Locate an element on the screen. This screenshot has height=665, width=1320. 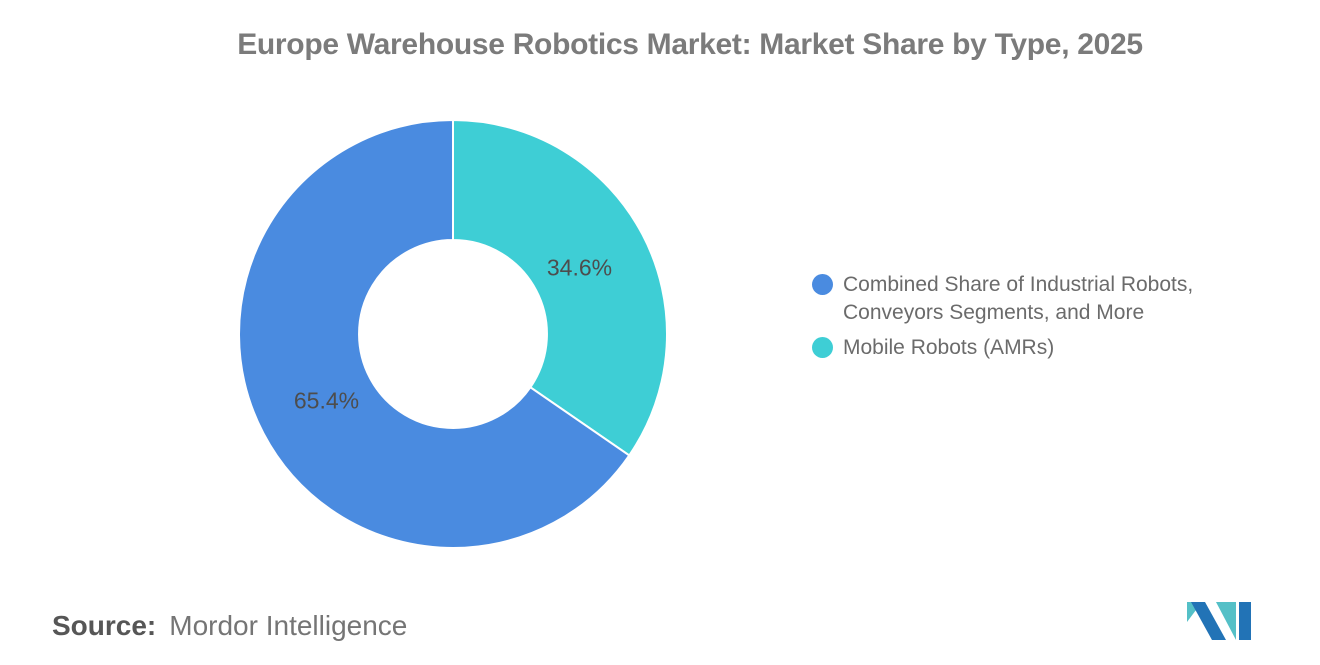
data-label-industrial-combined: 65.4% is located at coordinates (326, 401).